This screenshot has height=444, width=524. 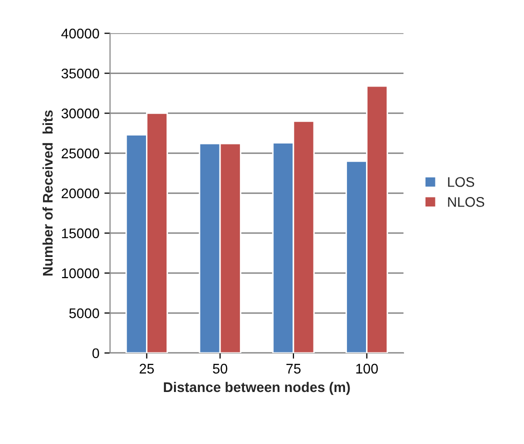 What do you see at coordinates (96, 353) in the screenshot?
I see `y-tick-label: 0` at bounding box center [96, 353].